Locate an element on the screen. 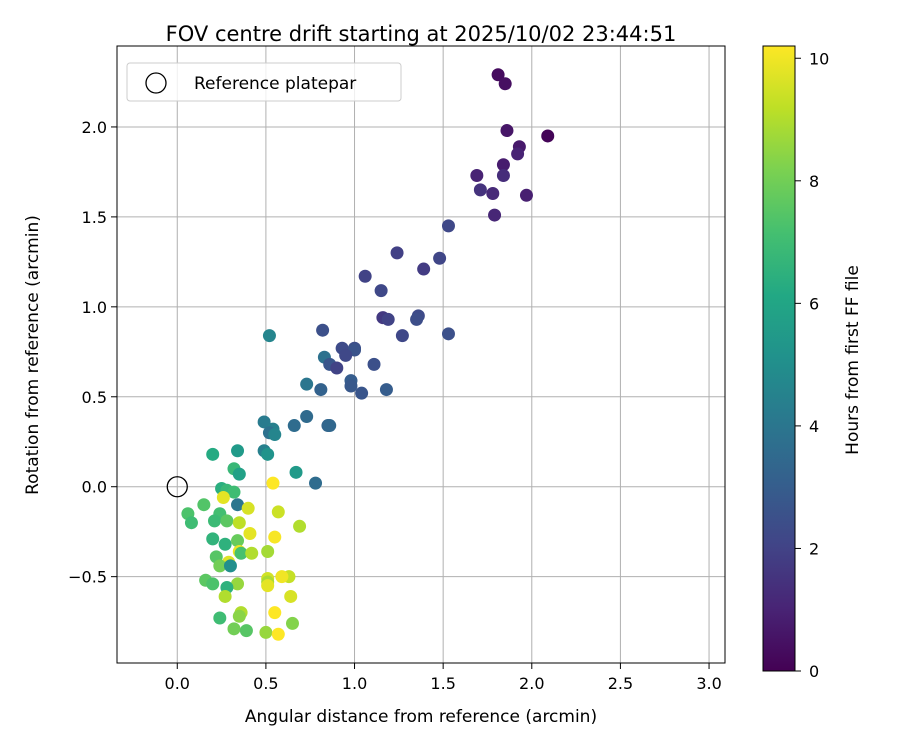  colorbar-label: Hours from first FF file is located at coordinates (853, 360).